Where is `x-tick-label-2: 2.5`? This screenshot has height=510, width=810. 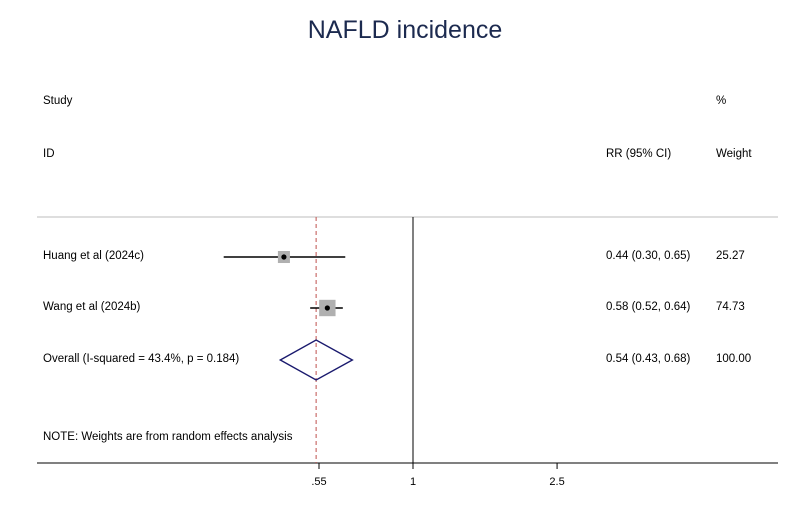 x-tick-label-2: 2.5 is located at coordinates (556, 482).